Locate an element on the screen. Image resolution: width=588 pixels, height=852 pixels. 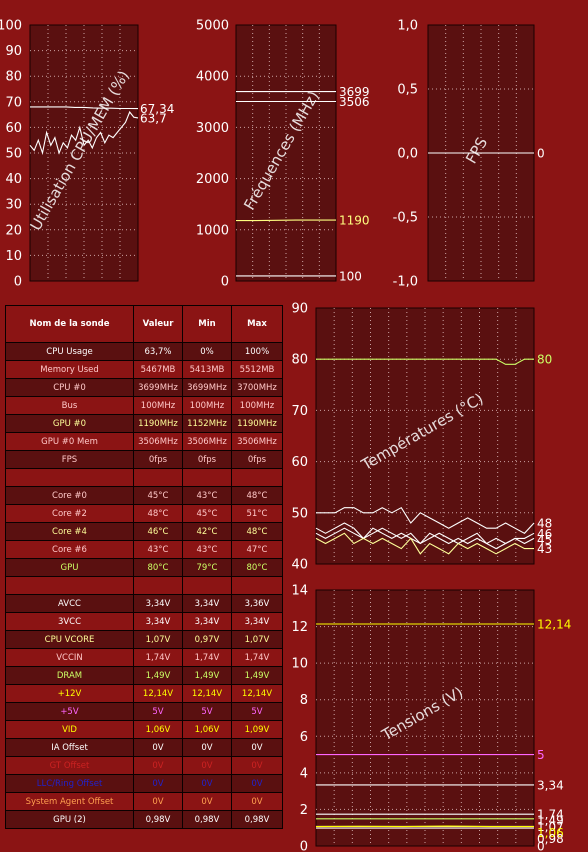
sensor-min-cell: 1152MHz is located at coordinates (207, 423).